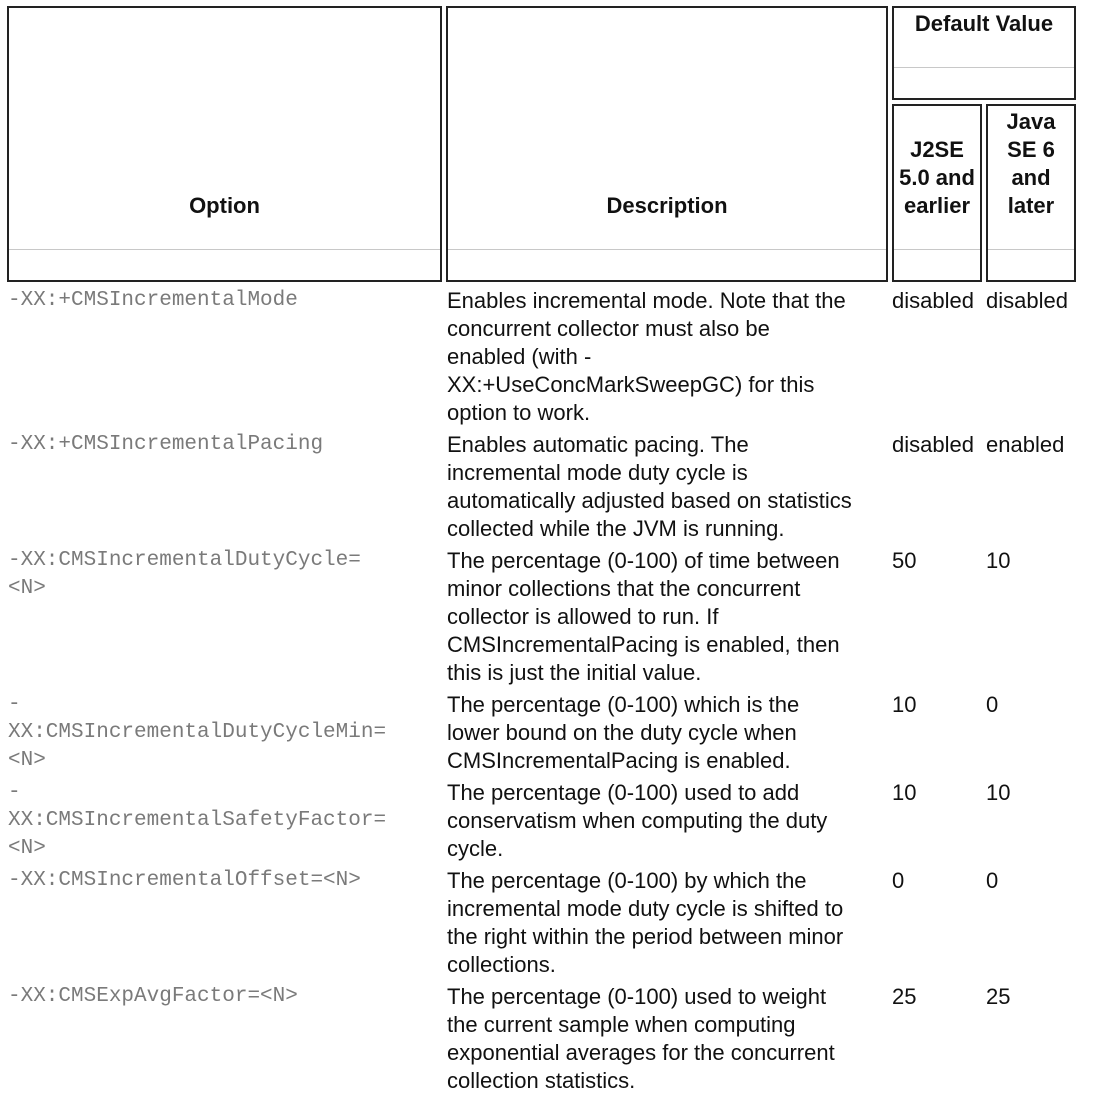 This screenshot has height=1095, width=1096. I want to click on option-cms-exp-avg-factor: -XX:CMSExpAvgFactor=<N>, so click(153, 996).